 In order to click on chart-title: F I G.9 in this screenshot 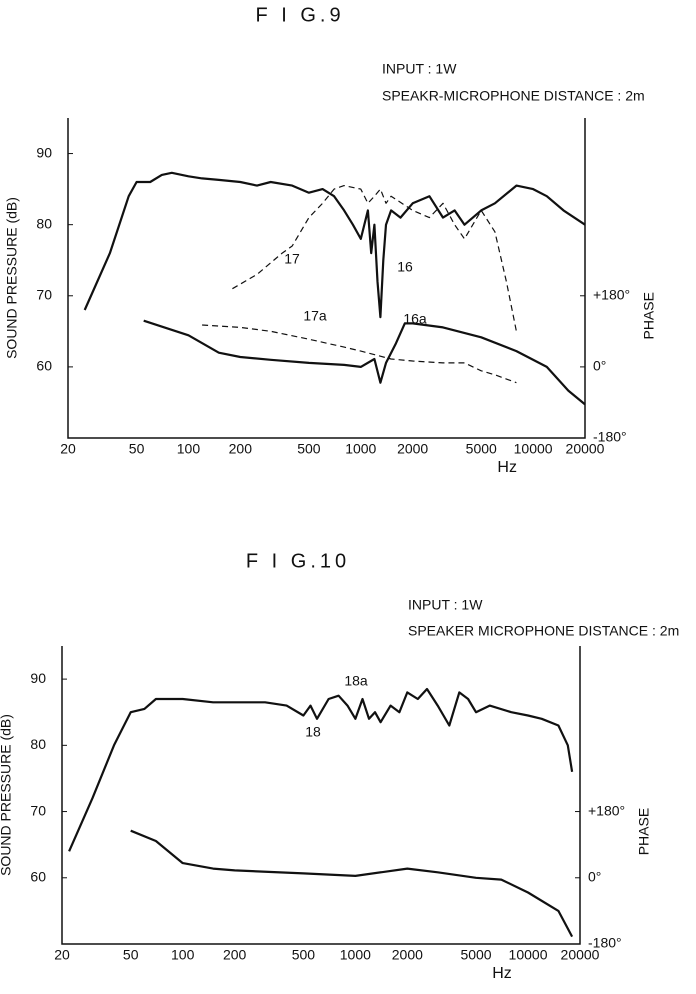, I will do `click(299, 15)`.